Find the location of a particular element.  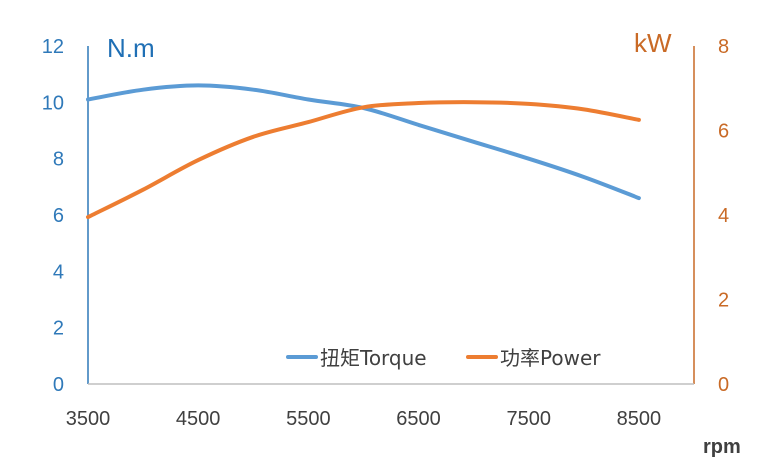

right-y-tick-labels: 0 2 4 6 8 is located at coordinates (723, 216).